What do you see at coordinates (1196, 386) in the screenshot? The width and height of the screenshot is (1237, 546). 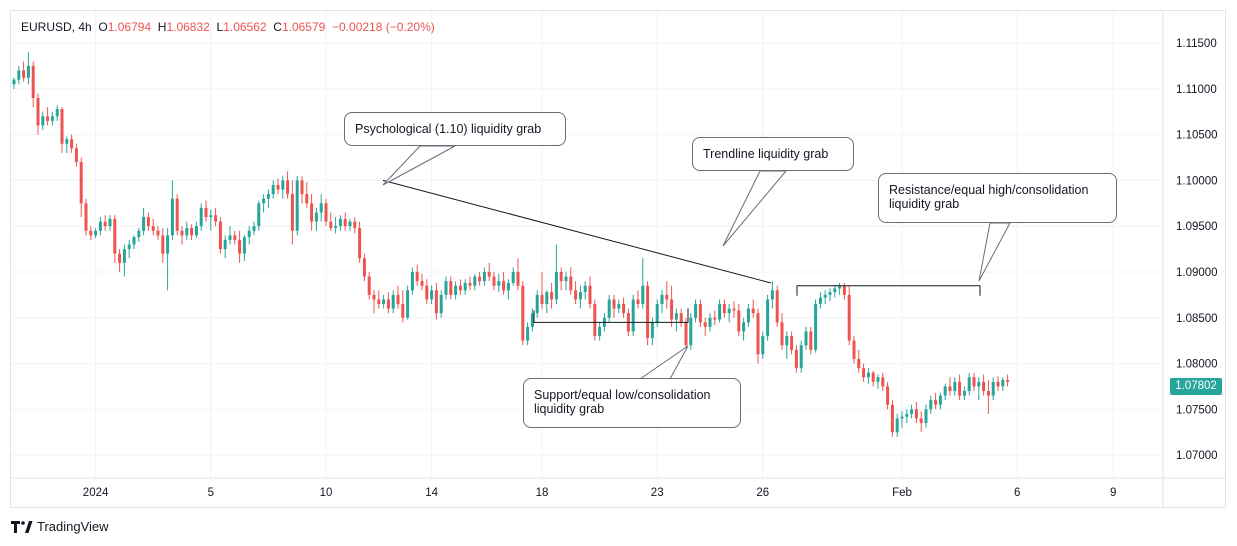 I see `last-price-tag: 1.07802` at bounding box center [1196, 386].